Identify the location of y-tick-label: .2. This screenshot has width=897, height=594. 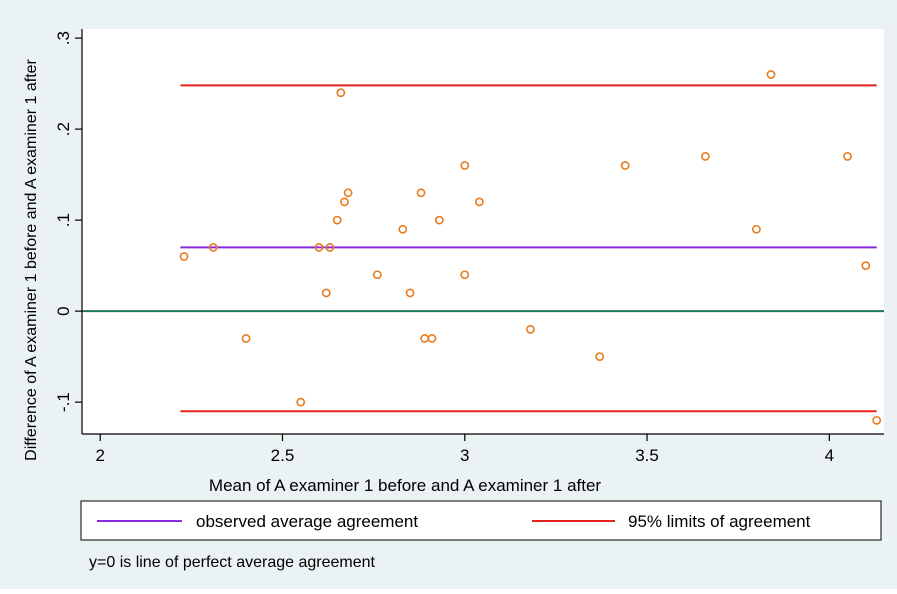
(63, 129).